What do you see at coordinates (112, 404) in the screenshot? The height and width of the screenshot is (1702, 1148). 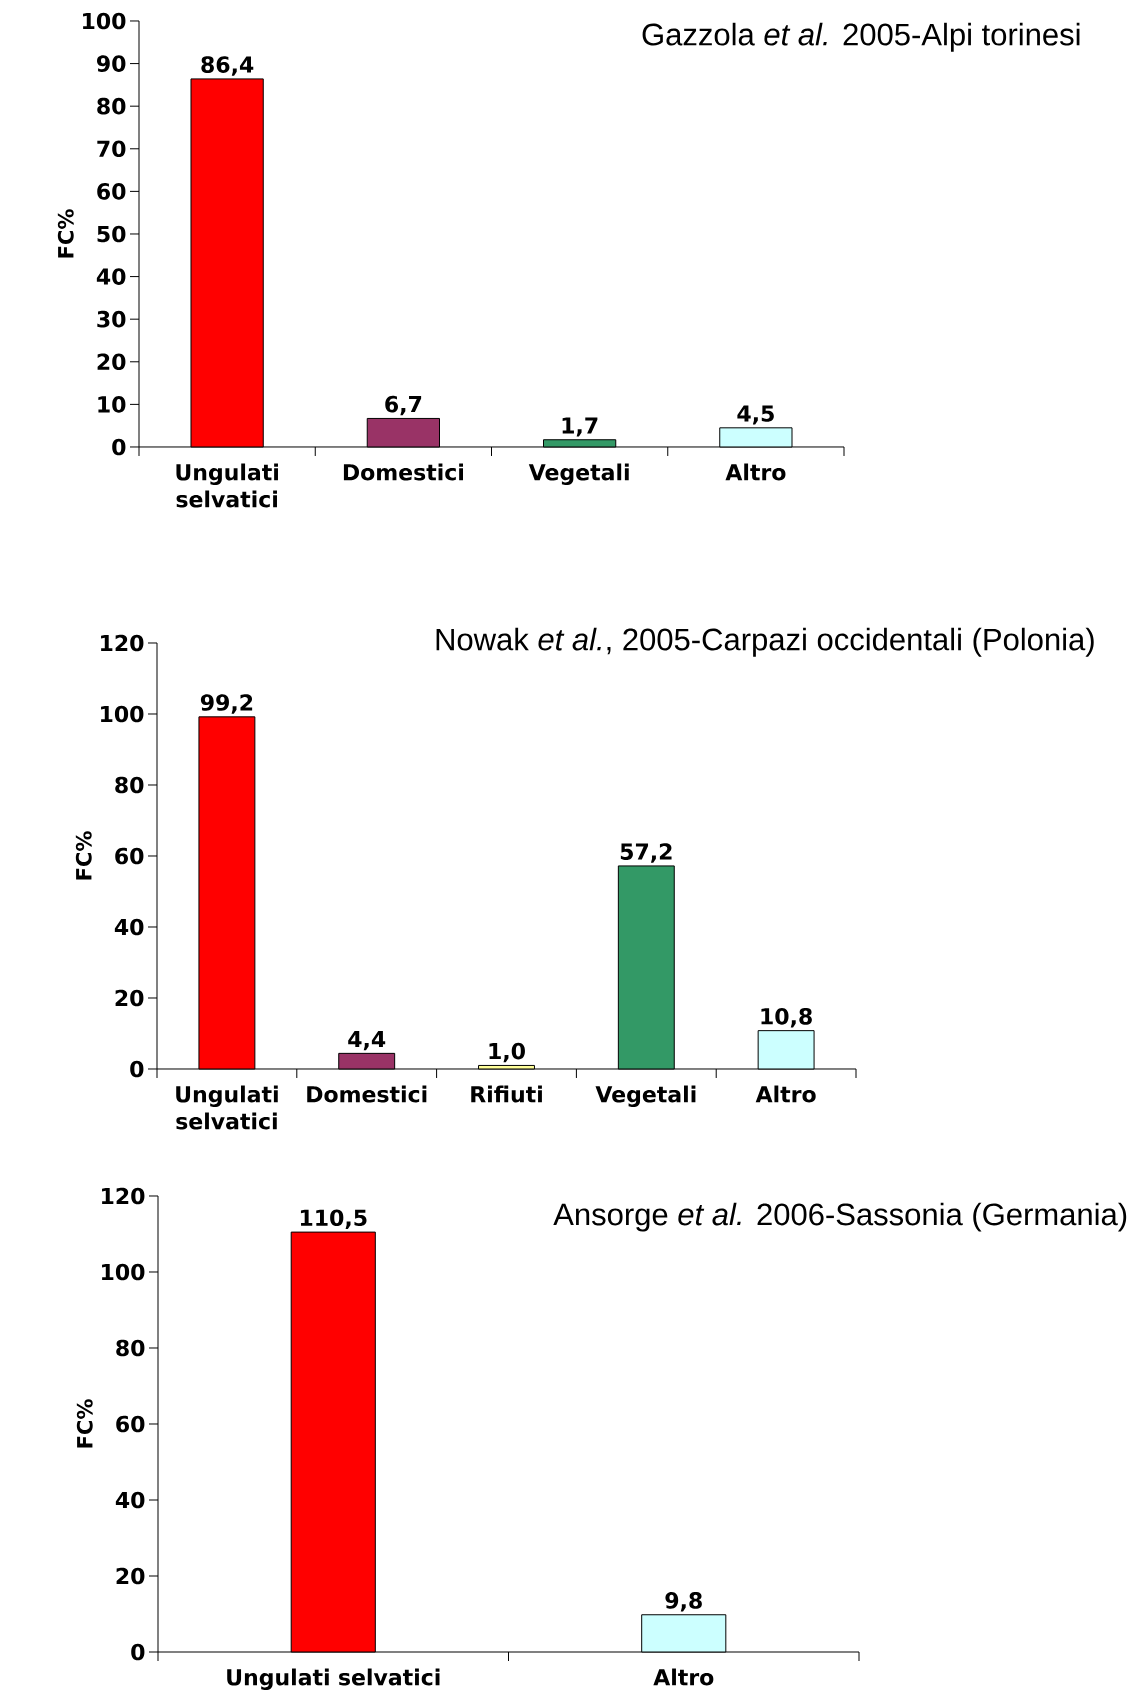 I see `y-tick-label: 10` at bounding box center [112, 404].